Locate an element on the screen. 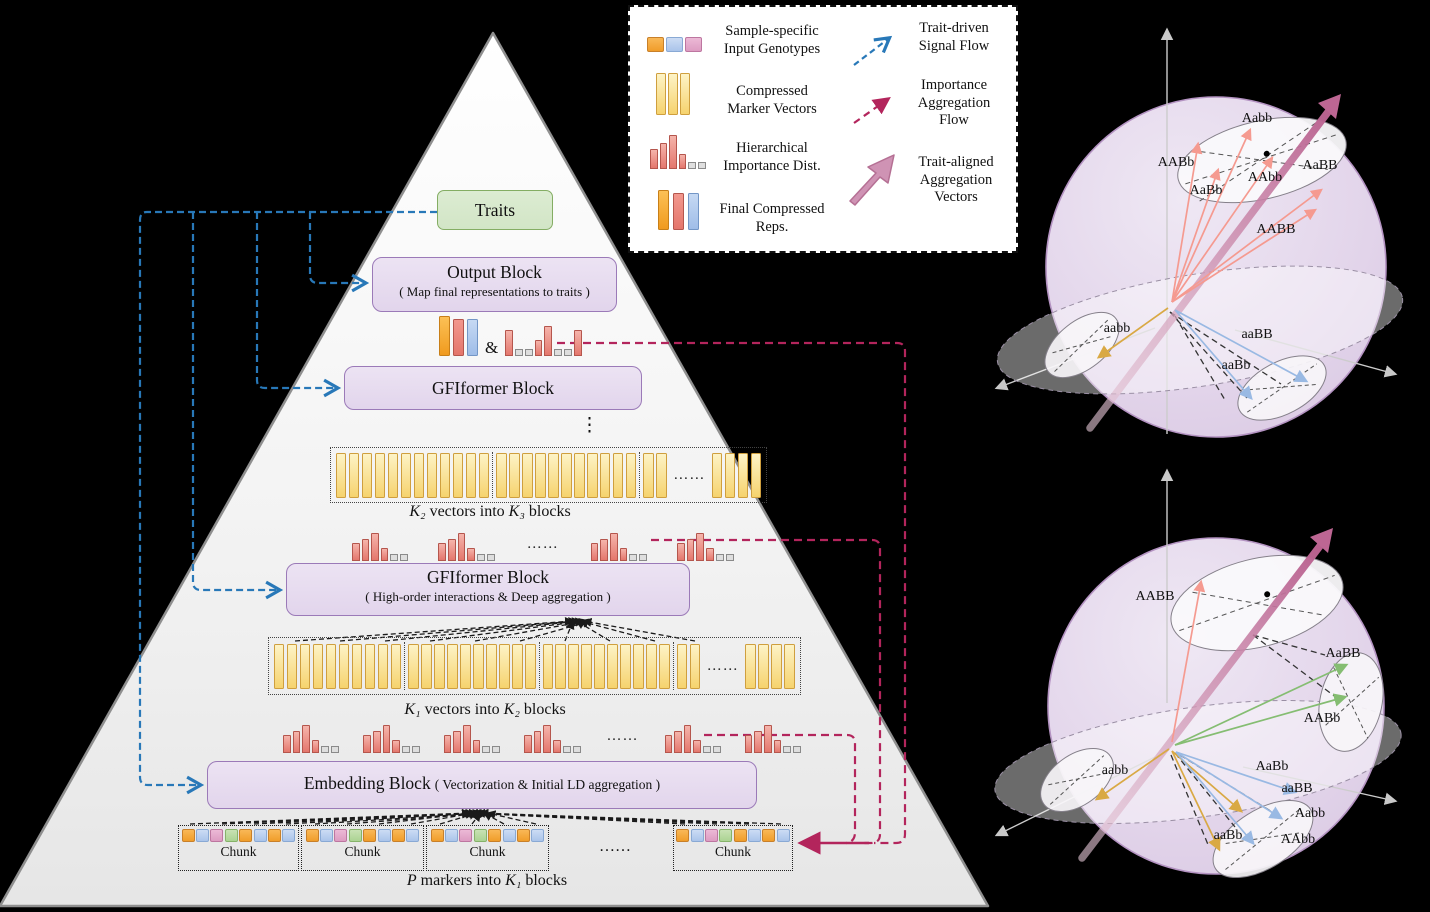 The height and width of the screenshot is (912, 1430). importance-dist-top is located at coordinates (543, 341).